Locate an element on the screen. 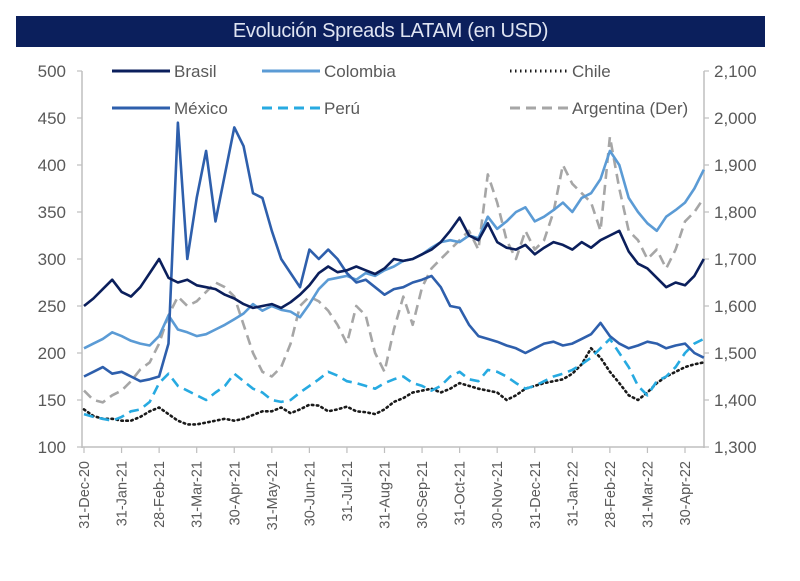 This screenshot has width=800, height=581. series-line-brasil is located at coordinates (394, 263).